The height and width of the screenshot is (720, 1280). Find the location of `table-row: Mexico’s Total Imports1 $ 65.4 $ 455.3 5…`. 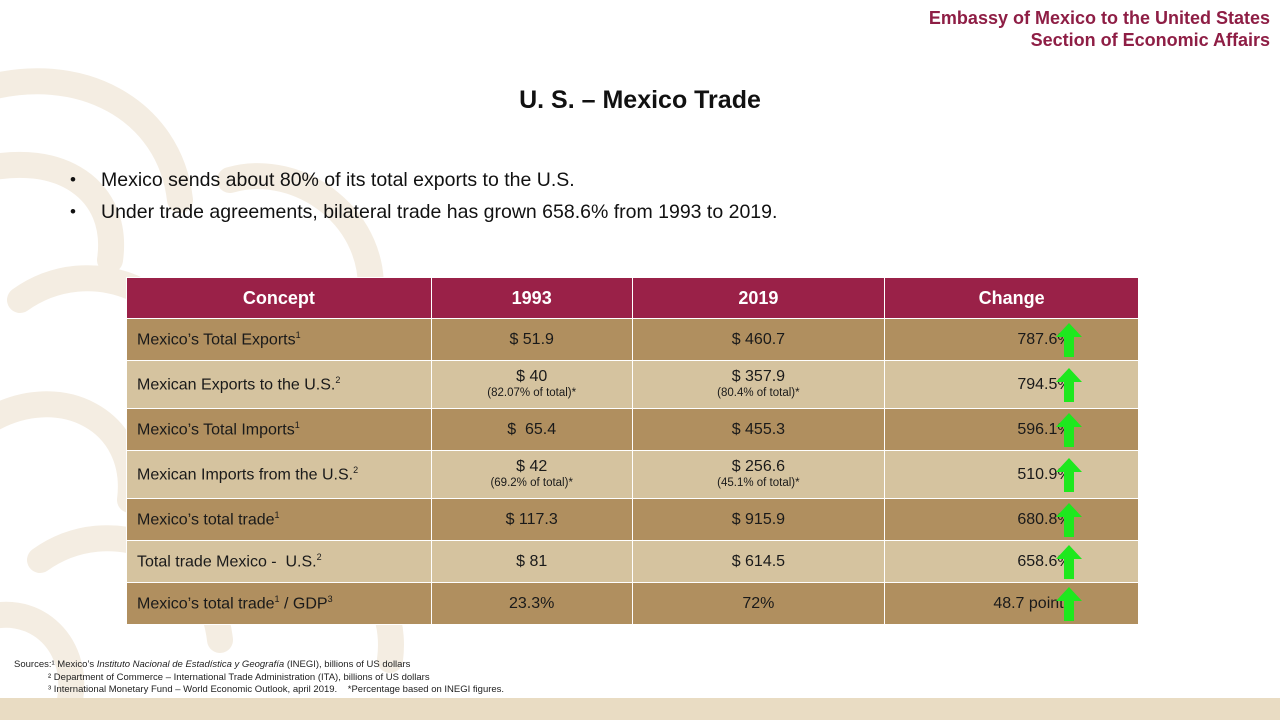

table-row: Mexico’s Total Imports1 $ 65.4 $ 455.3 5… is located at coordinates (632, 429).